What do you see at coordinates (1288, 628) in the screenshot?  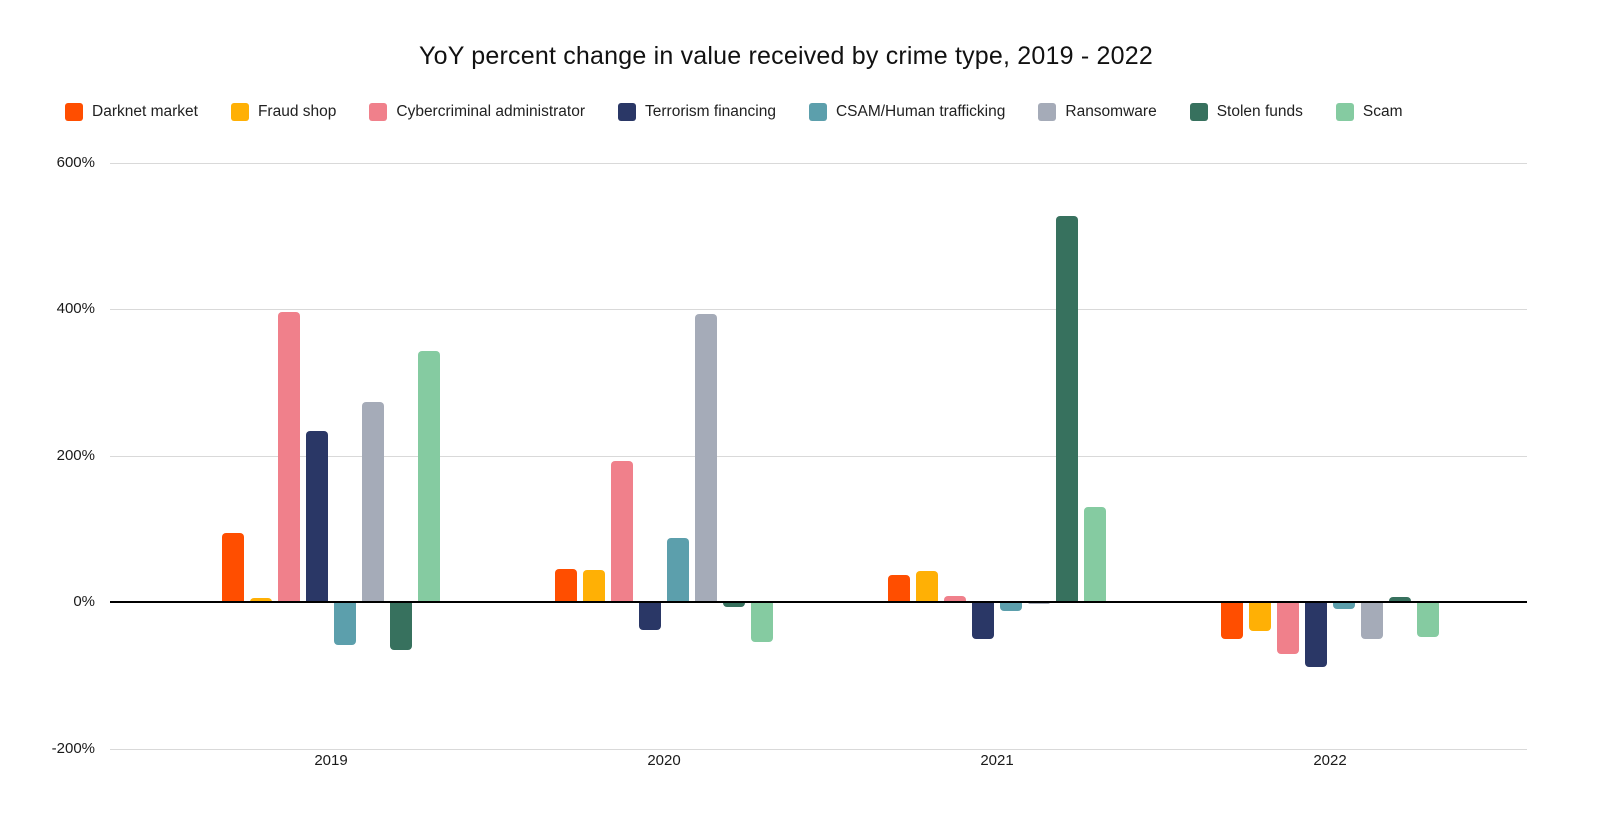 I see `bar-cybercriminal-administrator-2022` at bounding box center [1288, 628].